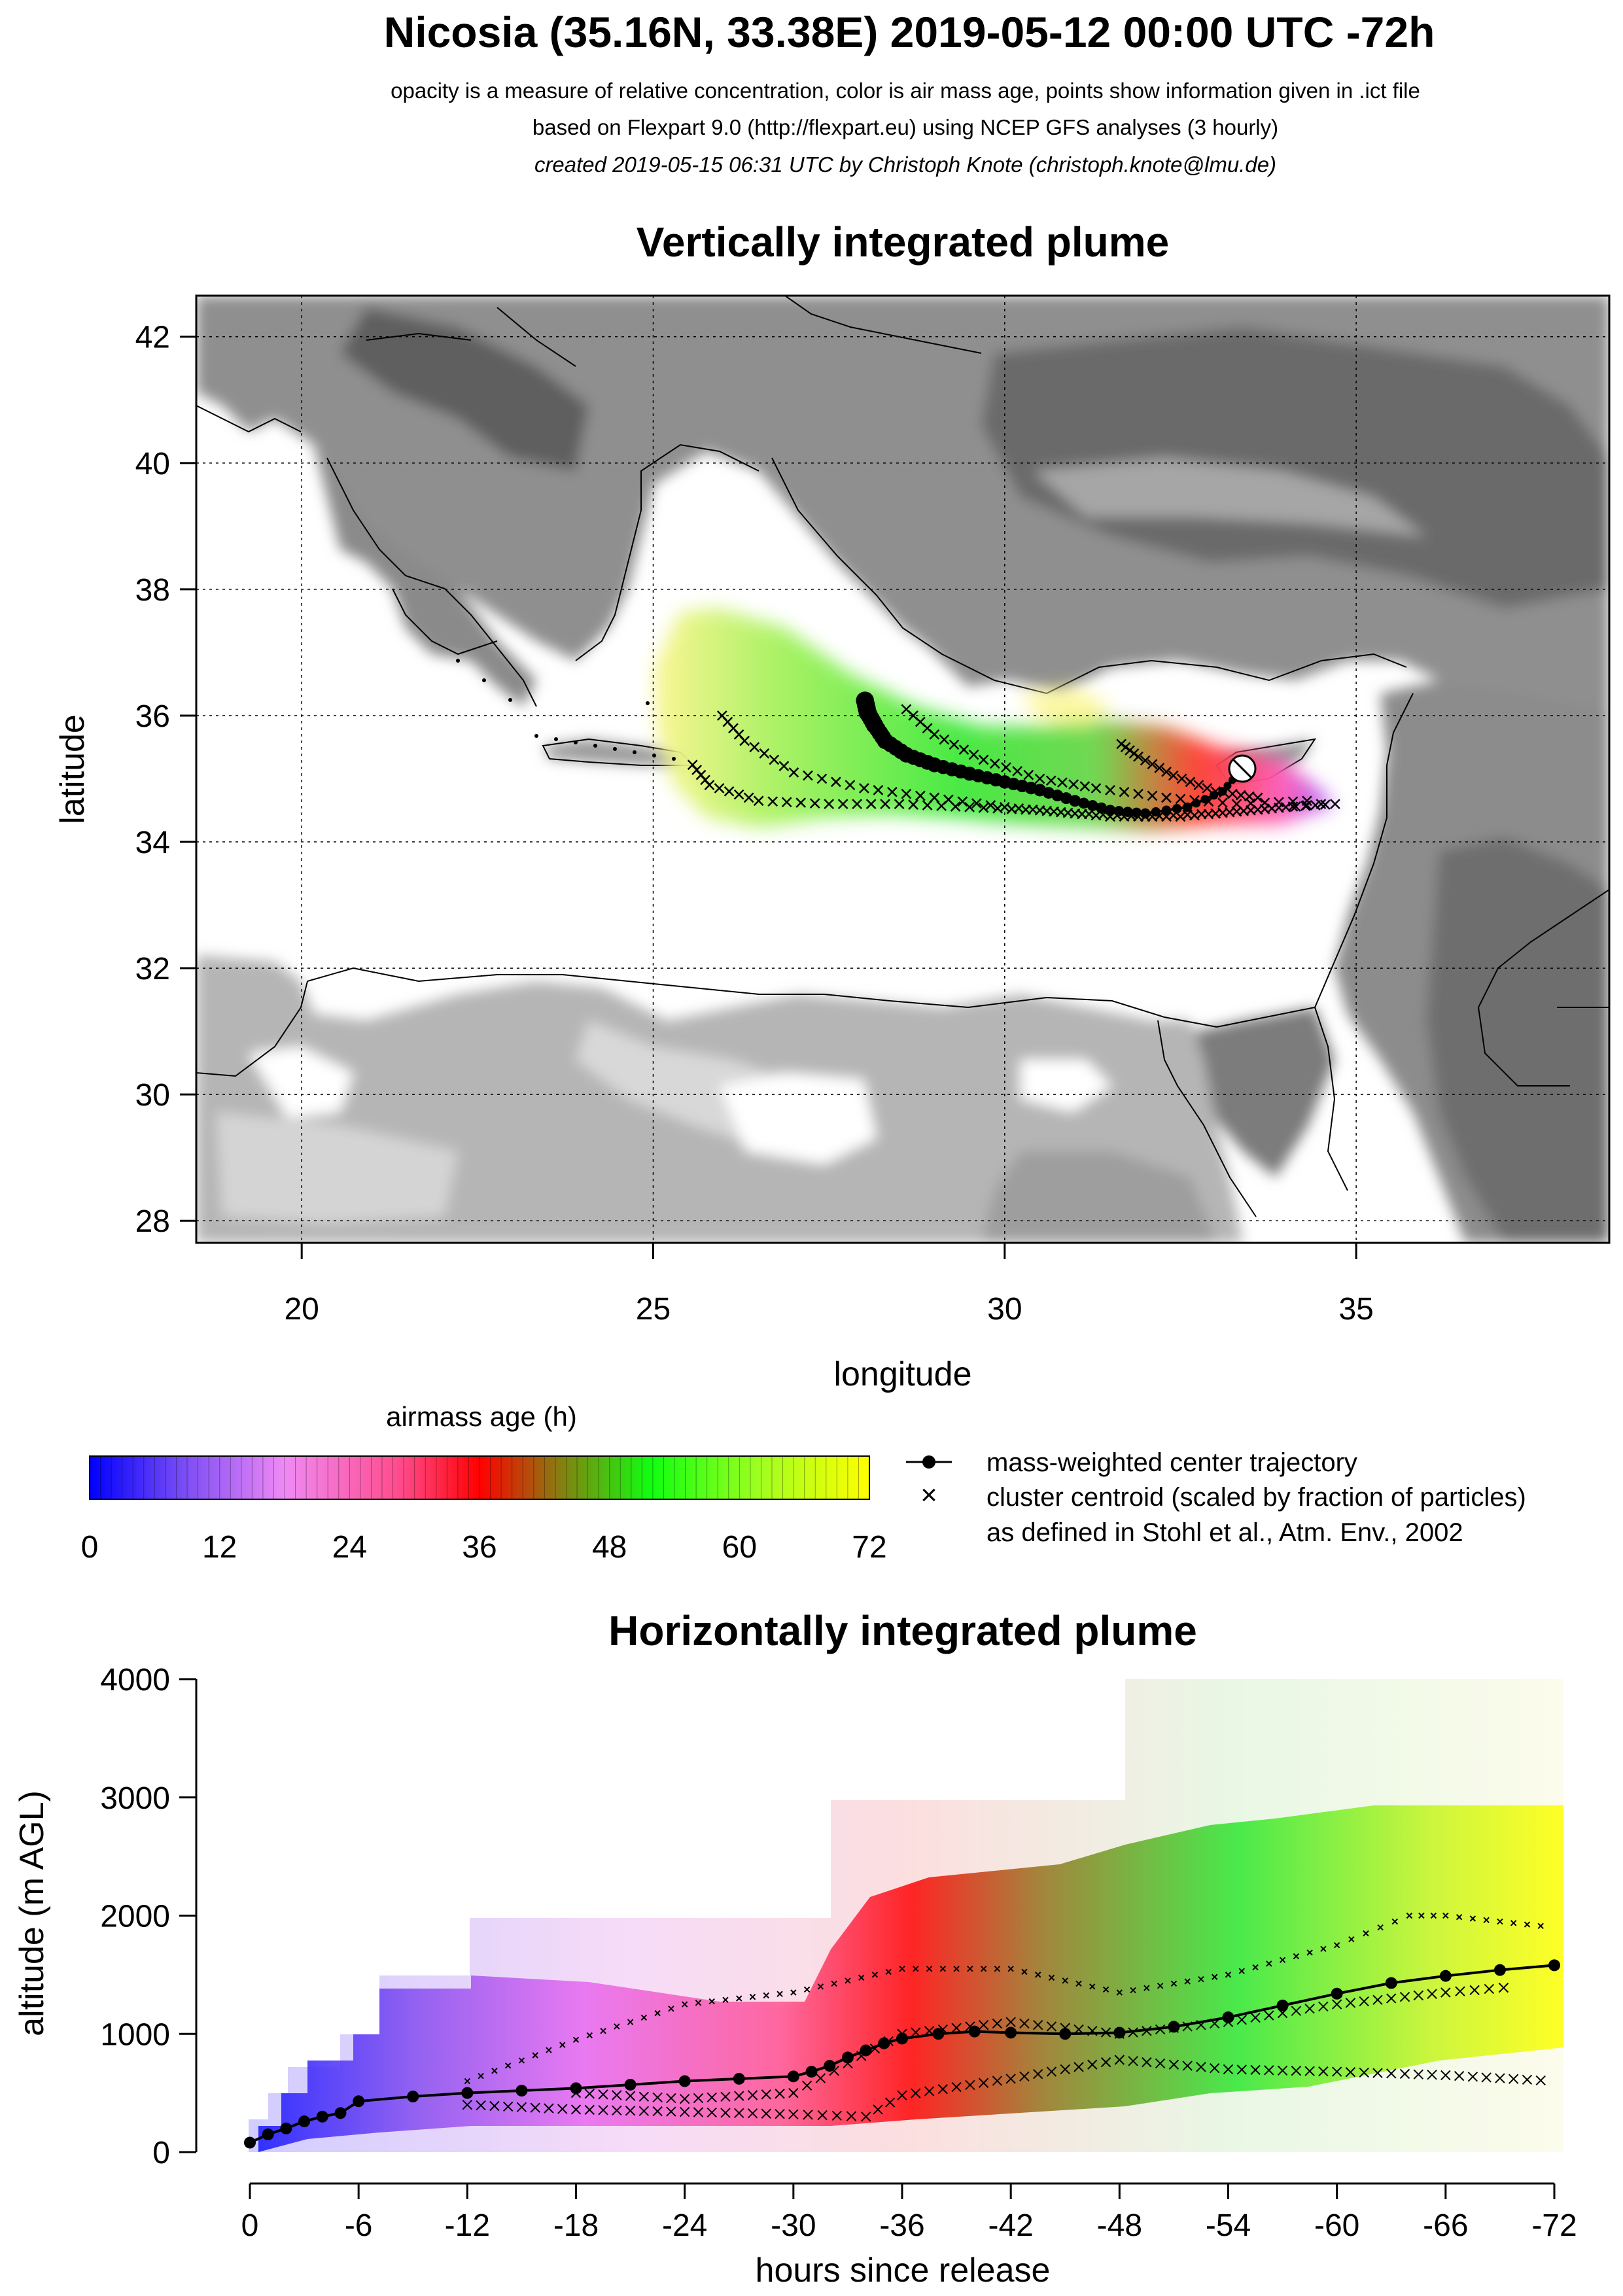 This screenshot has height=2296, width=1623. What do you see at coordinates (152, 969) in the screenshot?
I see `map-ytick-label: 32` at bounding box center [152, 969].